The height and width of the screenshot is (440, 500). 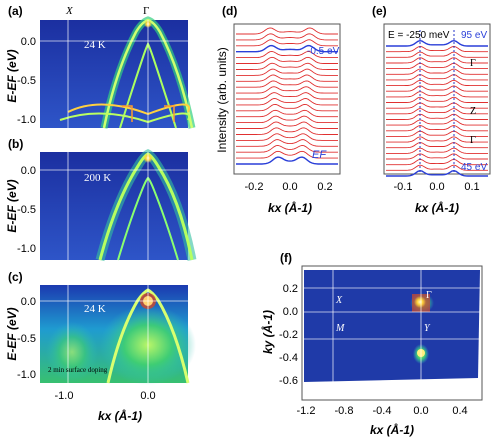 What do you see at coordinates (222, 99) in the screenshot?
I see `panel-d-intensity-axis-label: Intensity (arb. units)` at bounding box center [222, 99].